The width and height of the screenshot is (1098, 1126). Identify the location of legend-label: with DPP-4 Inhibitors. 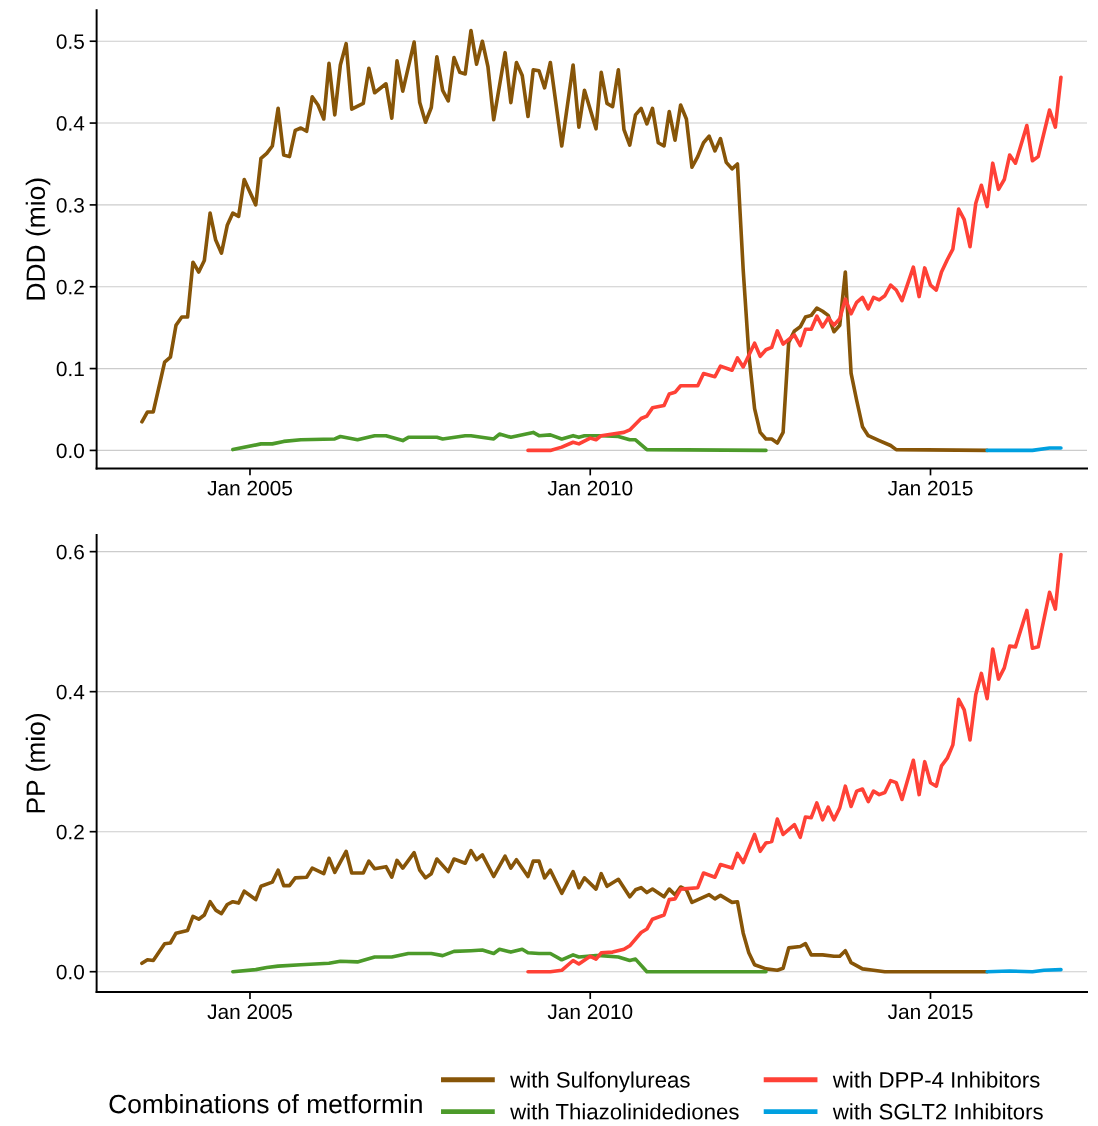
(936, 1079).